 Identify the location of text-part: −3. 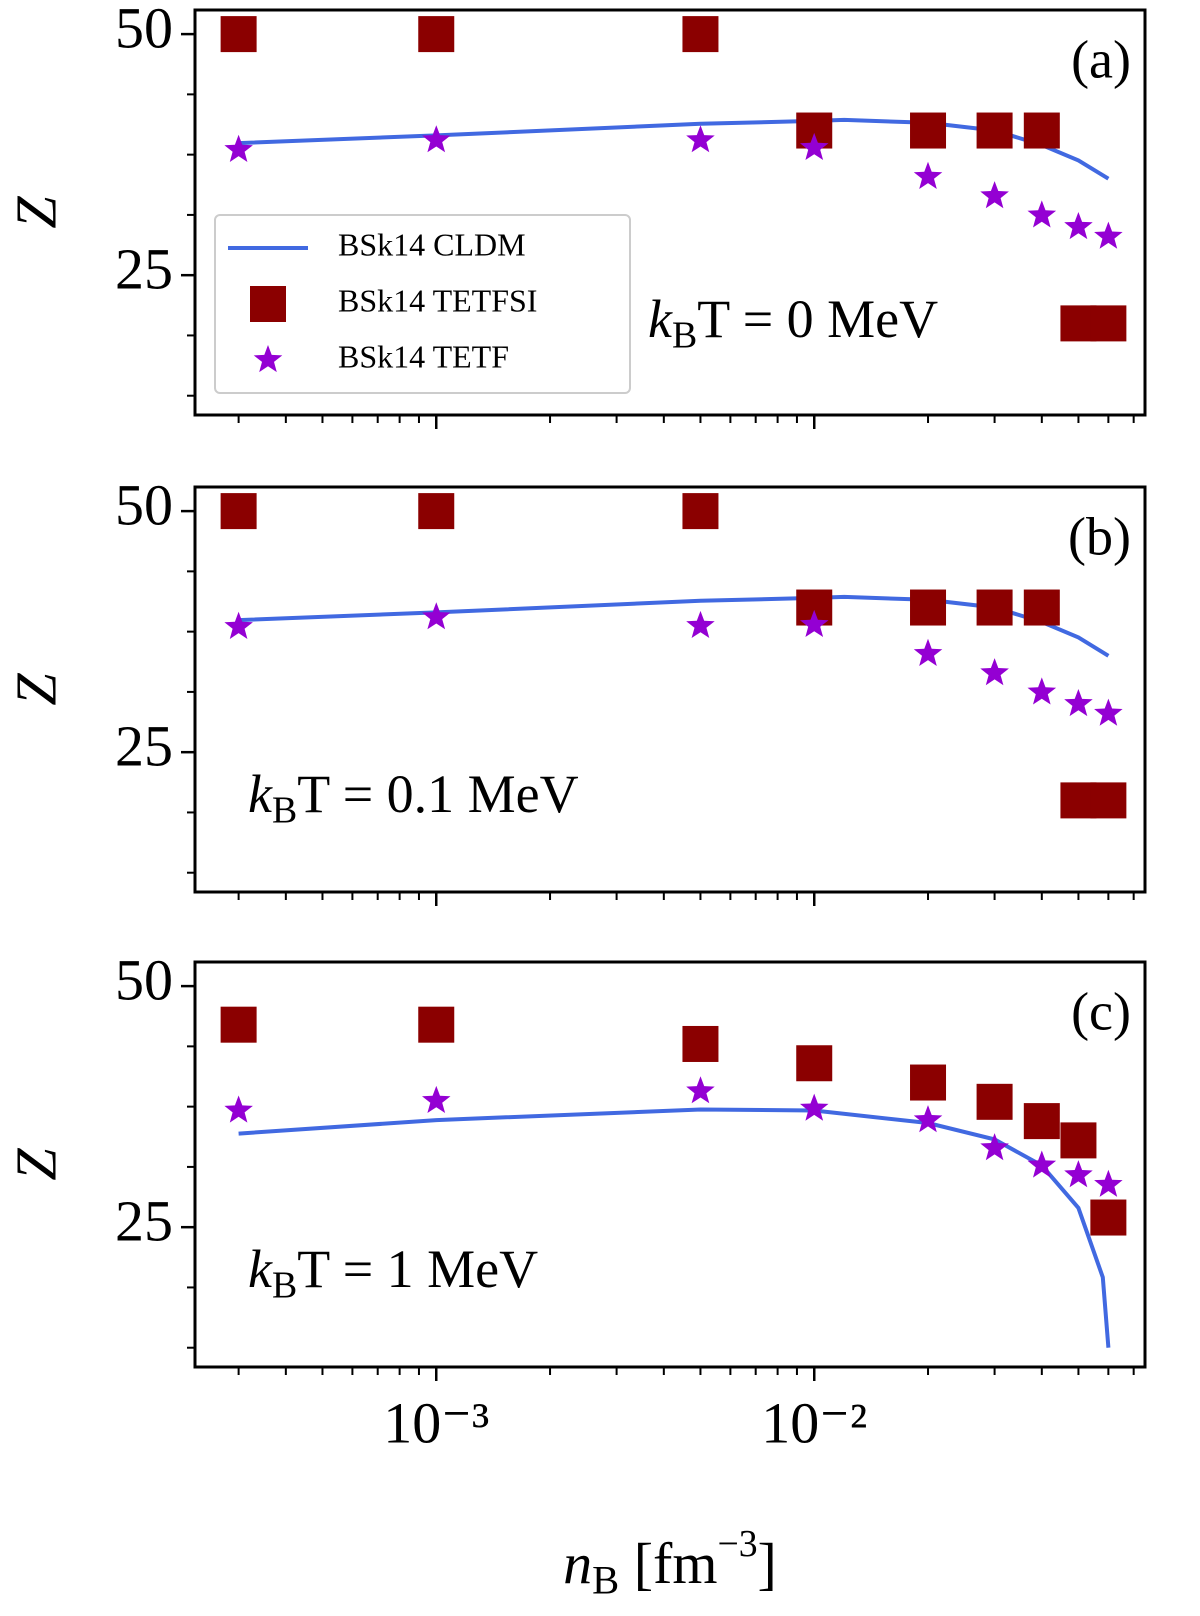
(737, 1543).